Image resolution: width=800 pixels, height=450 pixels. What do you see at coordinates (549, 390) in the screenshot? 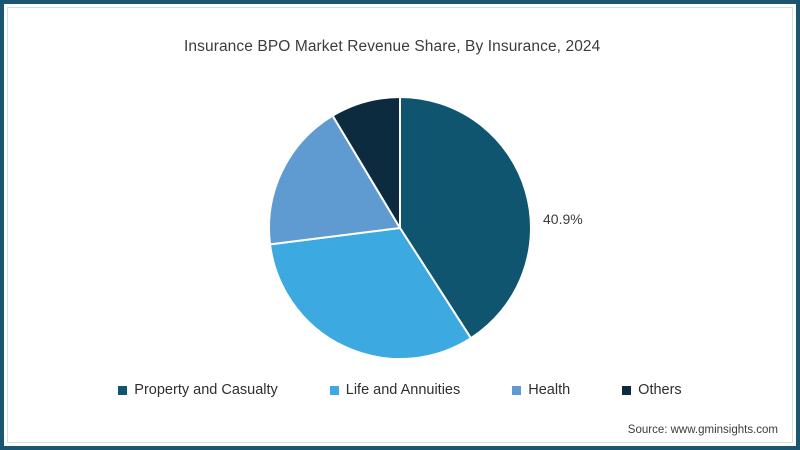
I see `legend-item-label: Health` at bounding box center [549, 390].